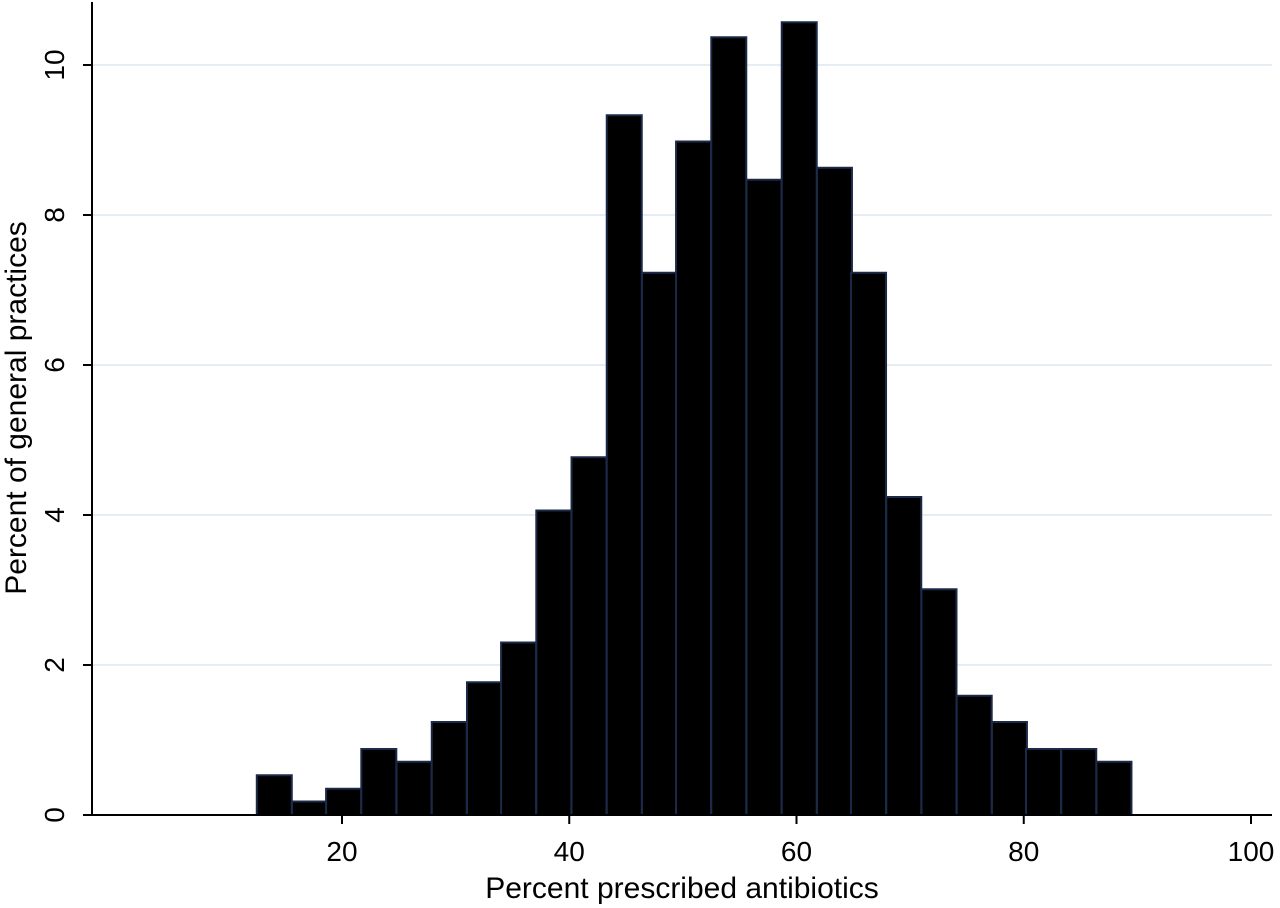 Image resolution: width=1280 pixels, height=908 pixels. I want to click on y-tick-label: 10, so click(54, 64).